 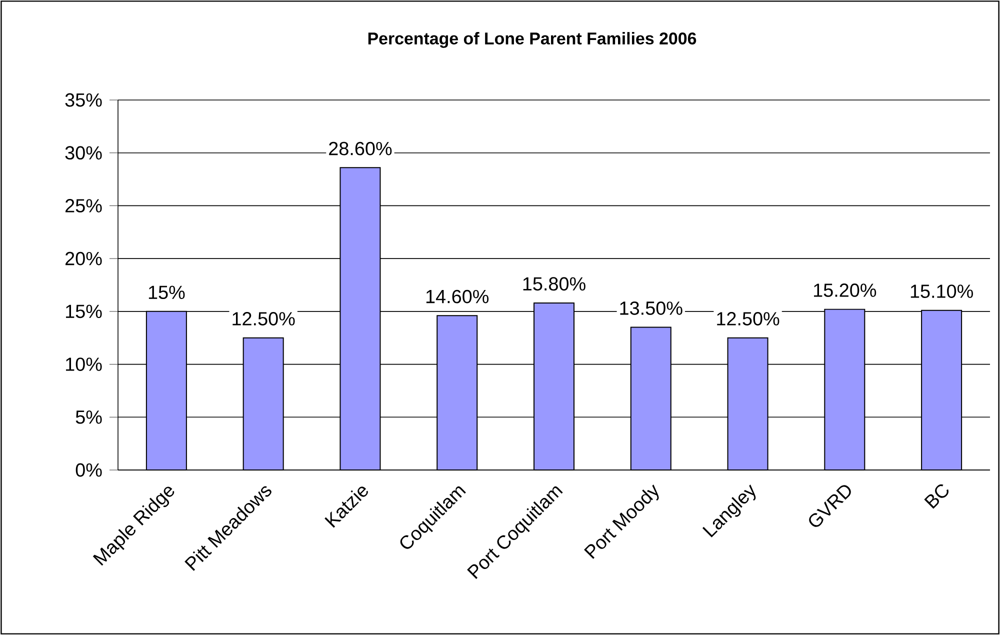 What do you see at coordinates (89, 470) in the screenshot?
I see `y-tick-label: 0%` at bounding box center [89, 470].